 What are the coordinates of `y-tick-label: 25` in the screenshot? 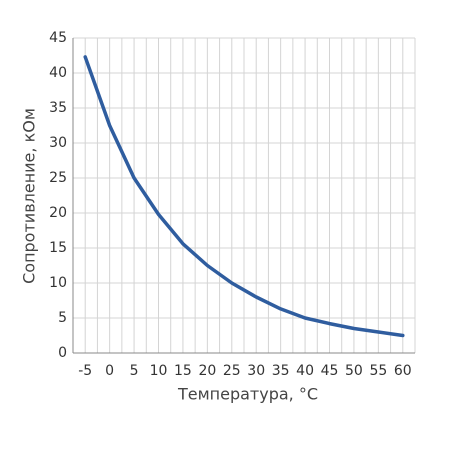 It's located at (58, 178).